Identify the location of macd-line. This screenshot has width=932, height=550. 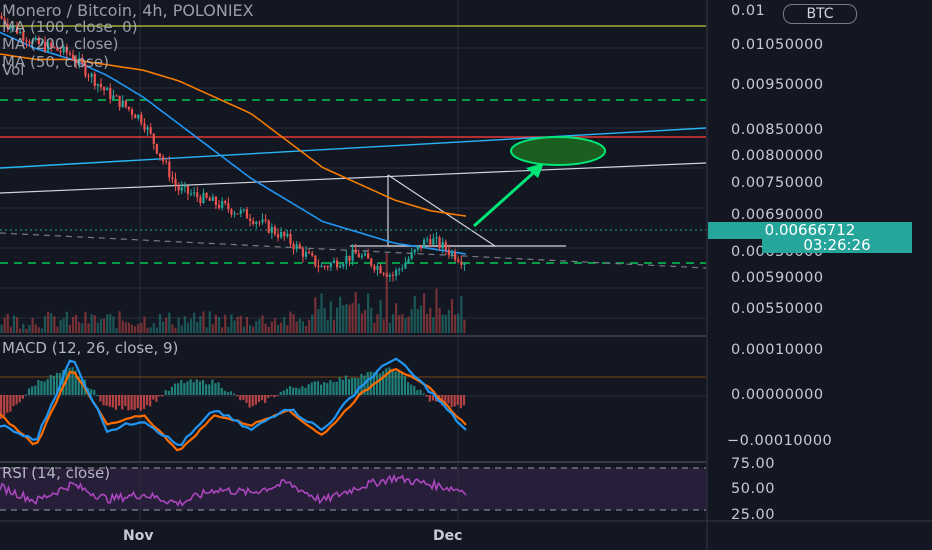
(233, 402).